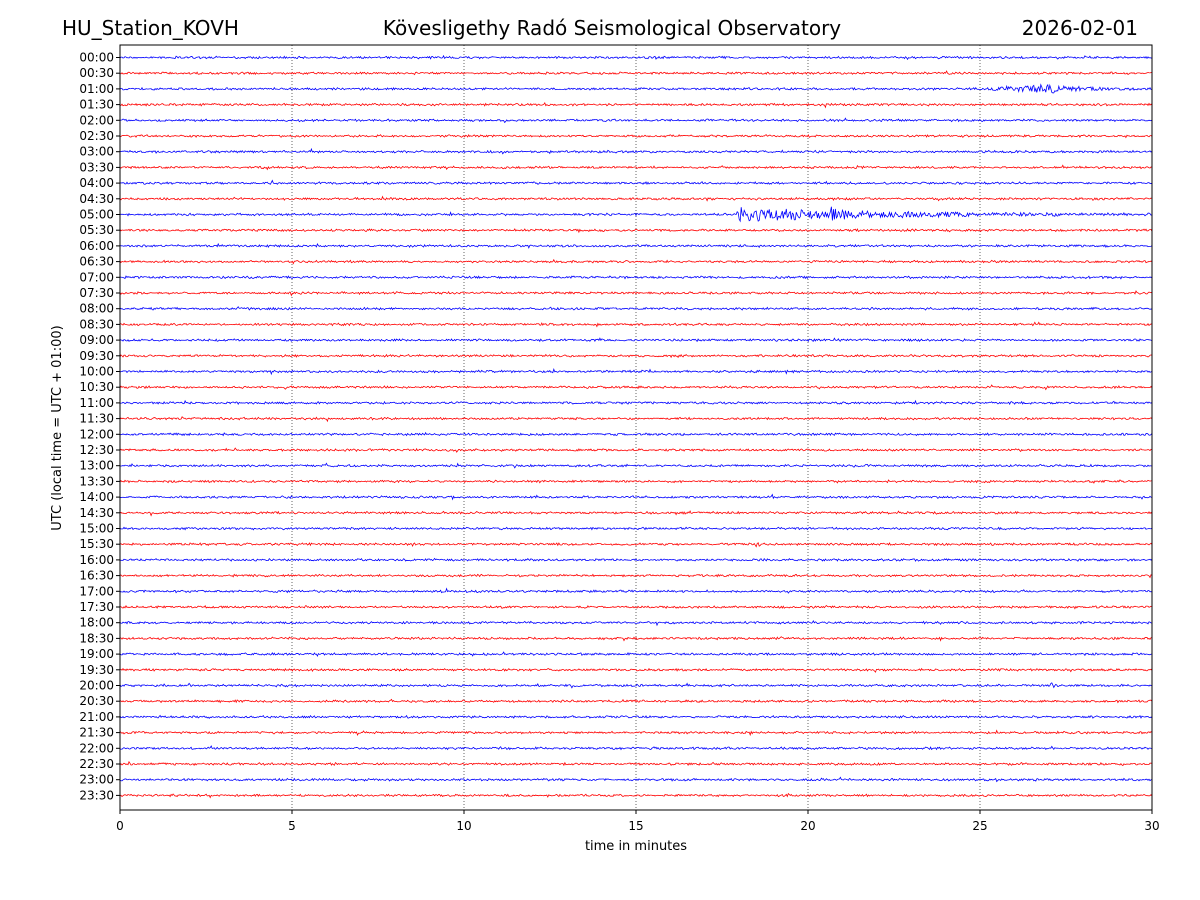  What do you see at coordinates (96, 277) in the screenshot?
I see `y-tick-label: 07:00` at bounding box center [96, 277].